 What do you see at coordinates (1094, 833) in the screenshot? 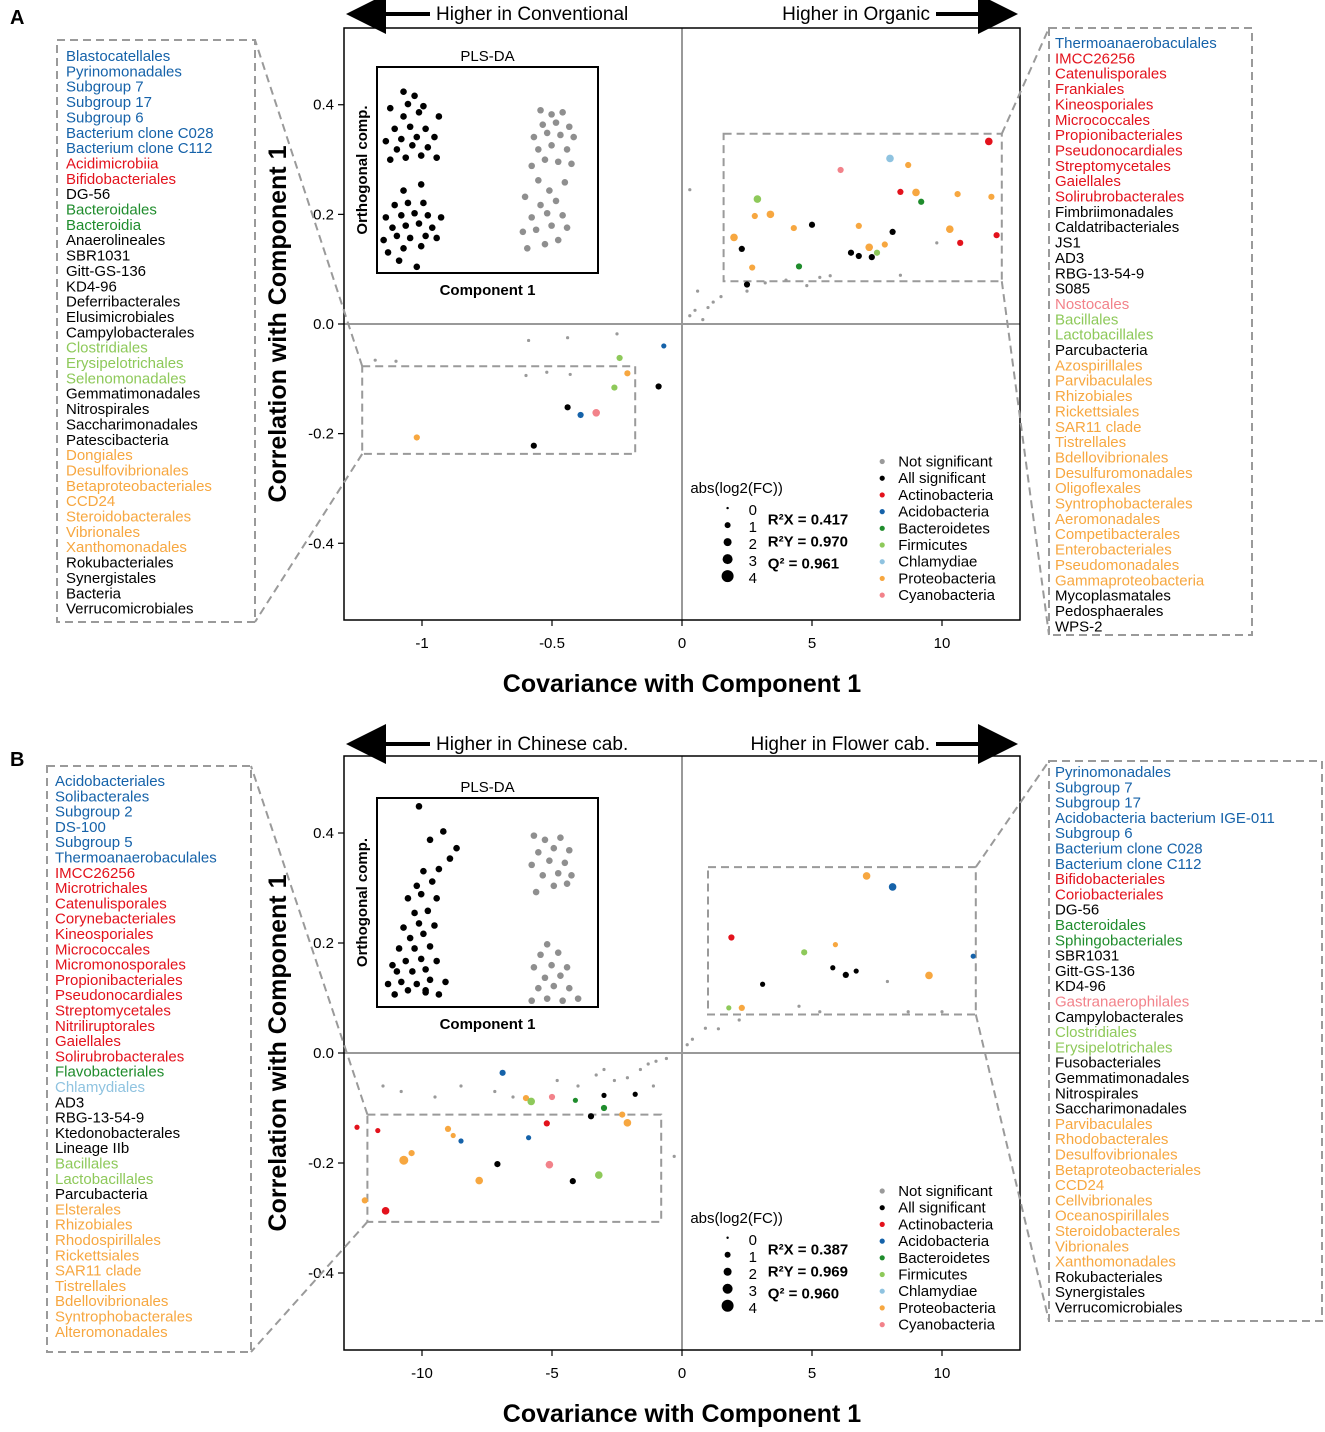
I see `right-taxon-label: Subgroup 6` at bounding box center [1094, 833].